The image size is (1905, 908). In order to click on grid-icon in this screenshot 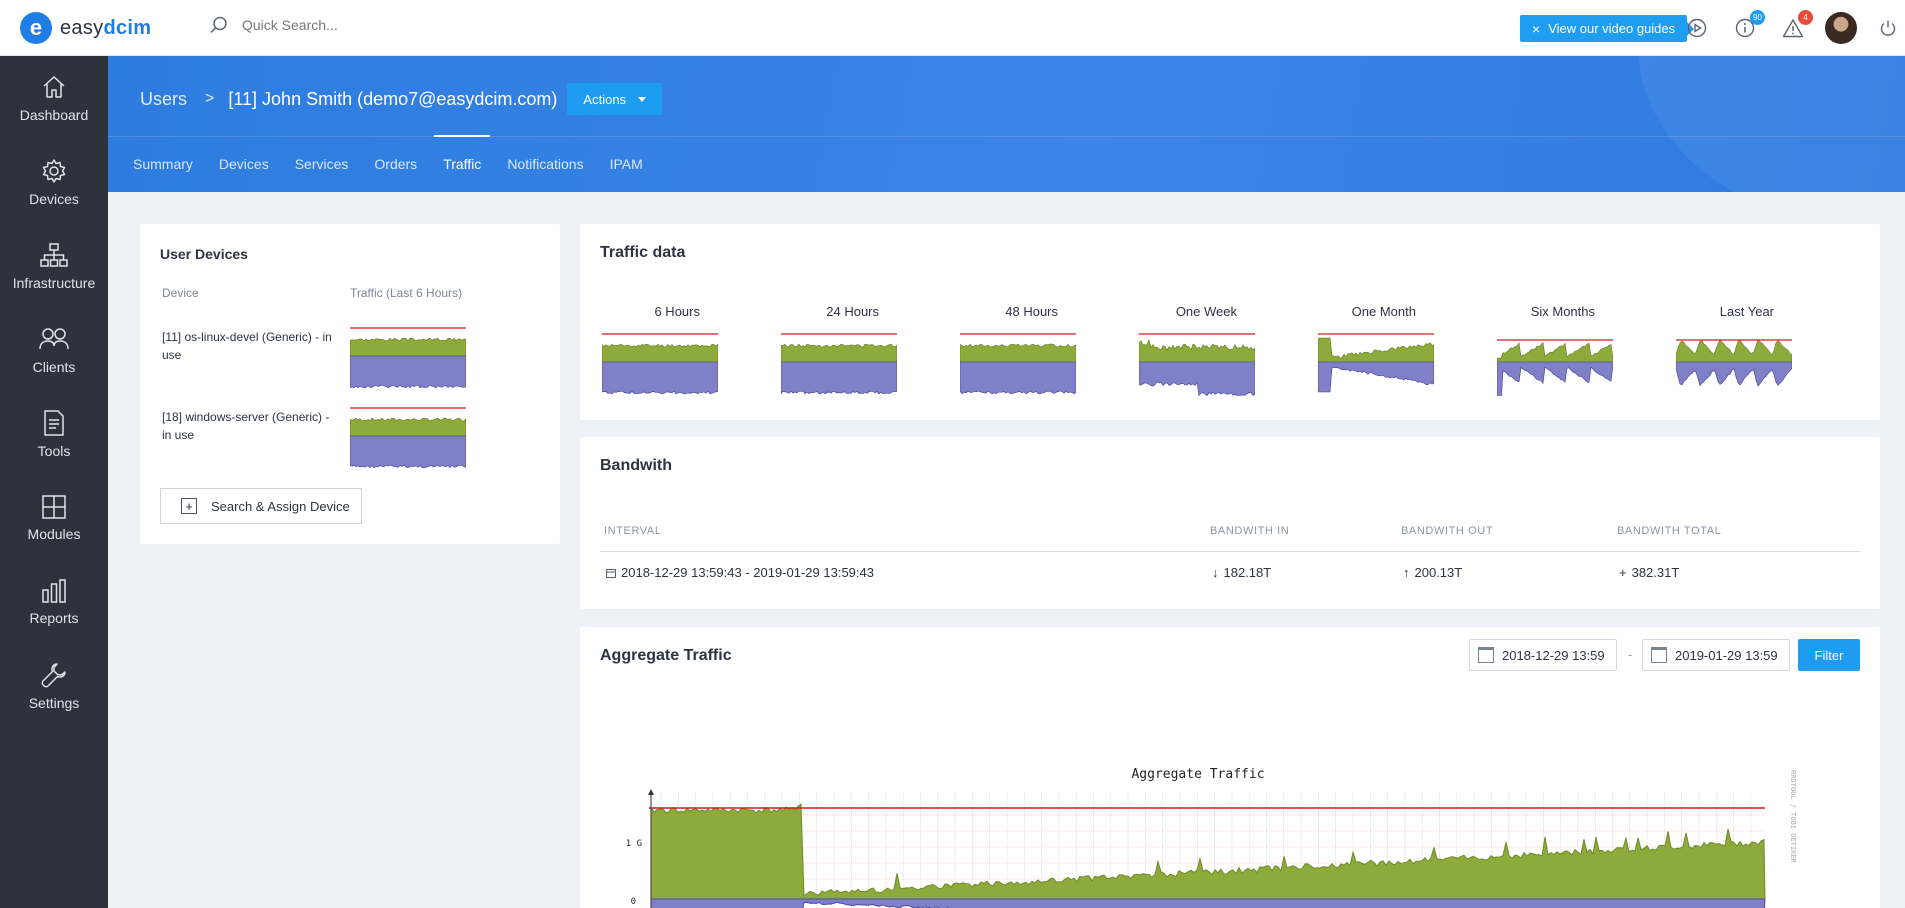, I will do `click(54, 507)`.